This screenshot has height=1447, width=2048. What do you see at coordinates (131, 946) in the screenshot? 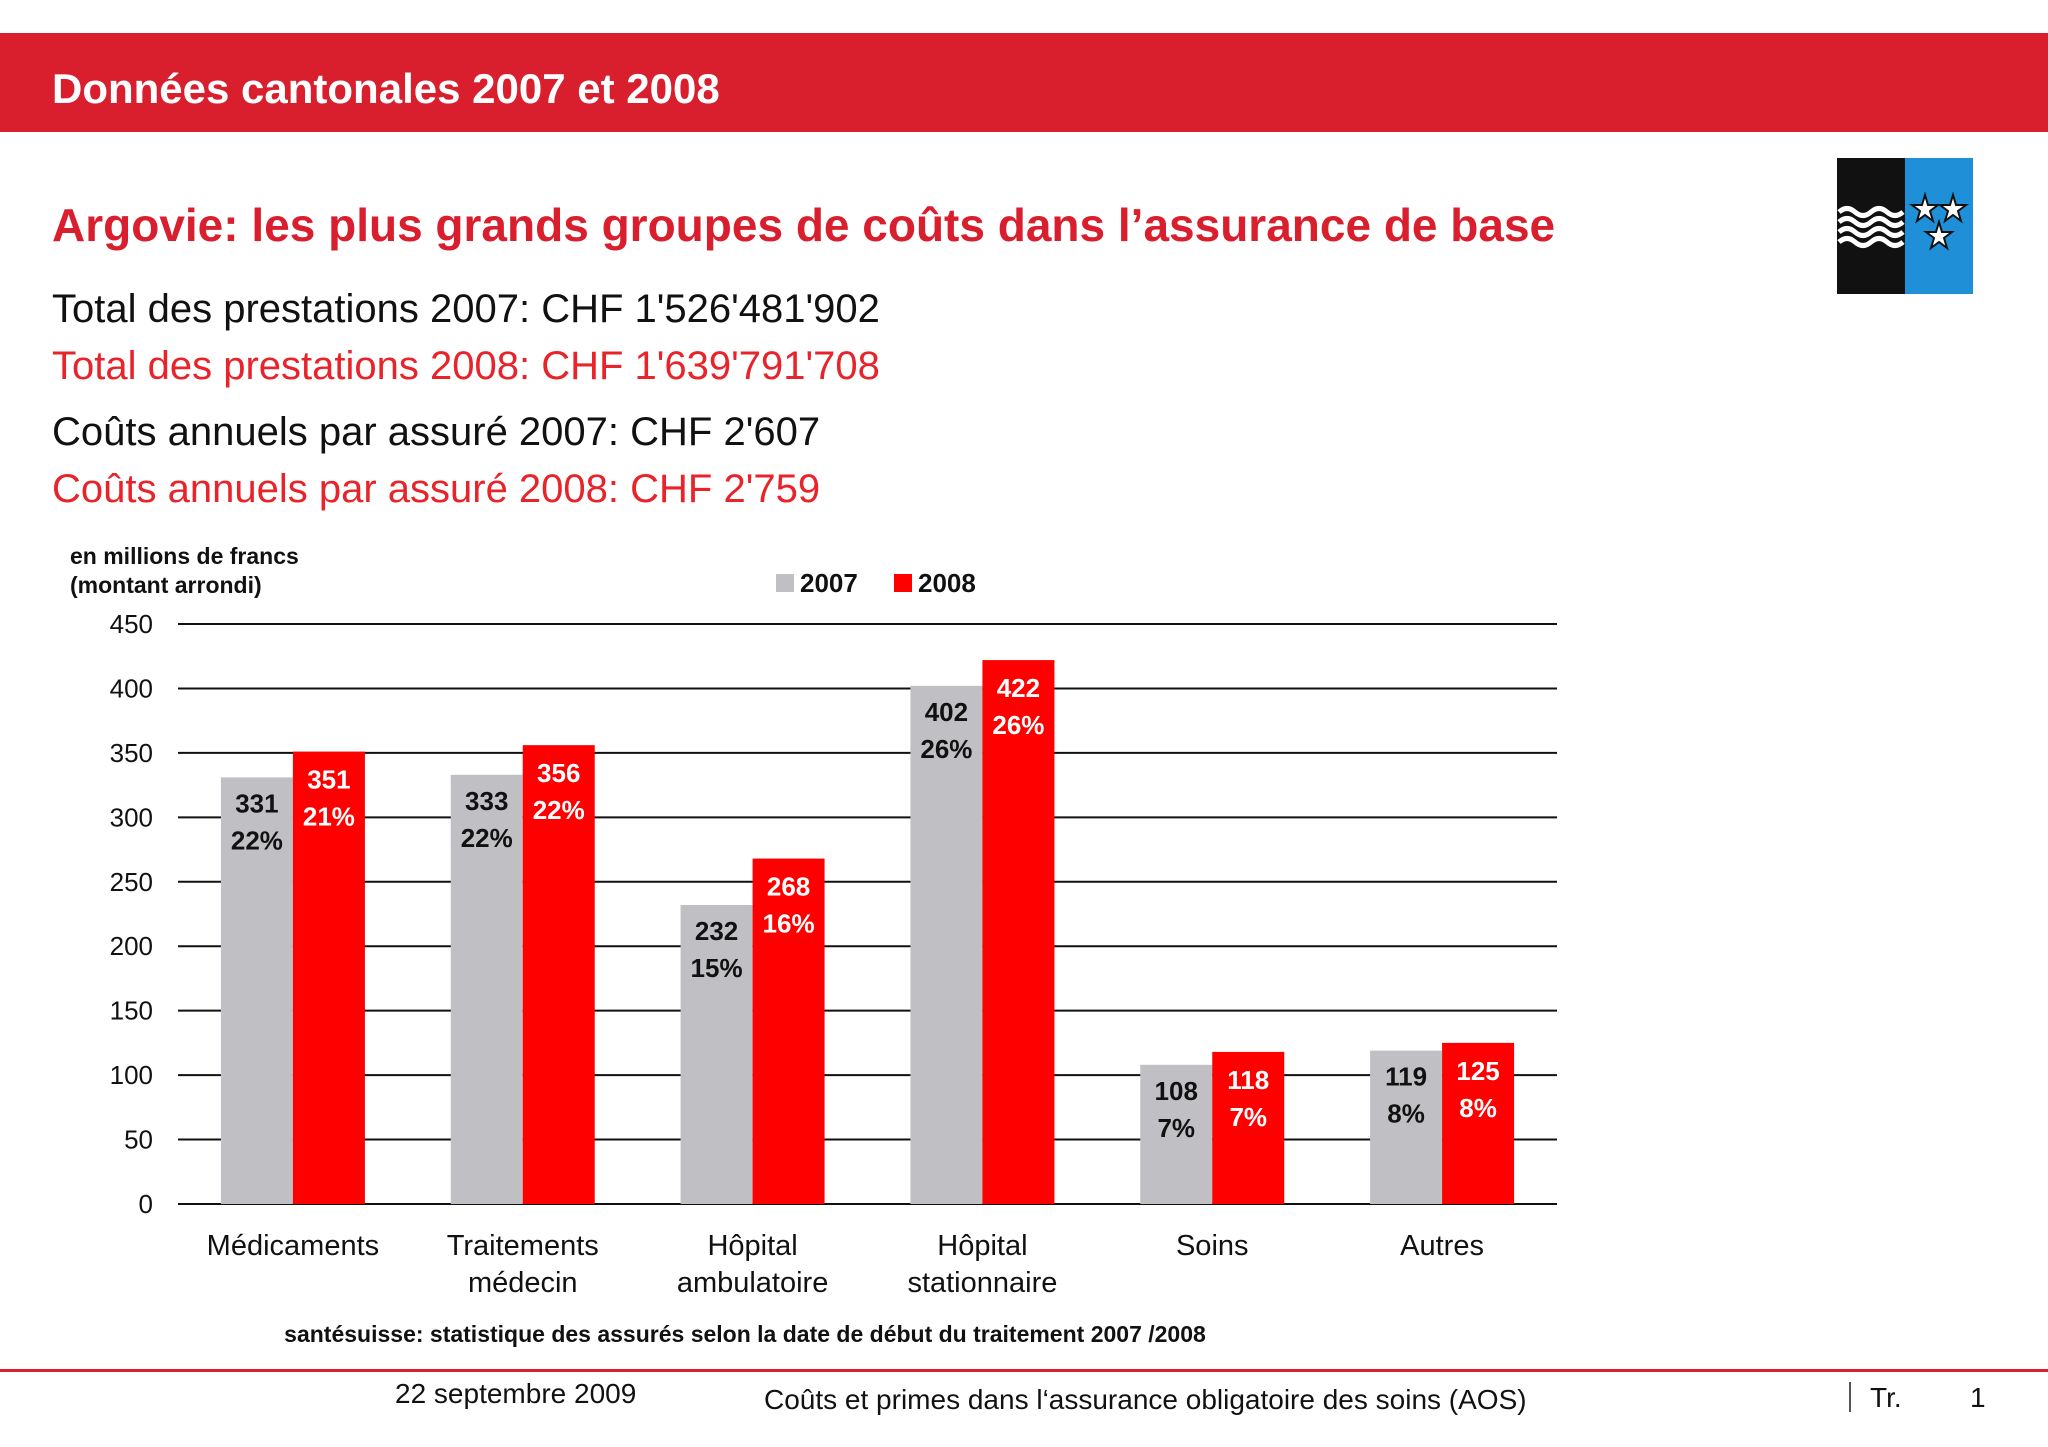
I see `y-tick-label: 200` at bounding box center [131, 946].